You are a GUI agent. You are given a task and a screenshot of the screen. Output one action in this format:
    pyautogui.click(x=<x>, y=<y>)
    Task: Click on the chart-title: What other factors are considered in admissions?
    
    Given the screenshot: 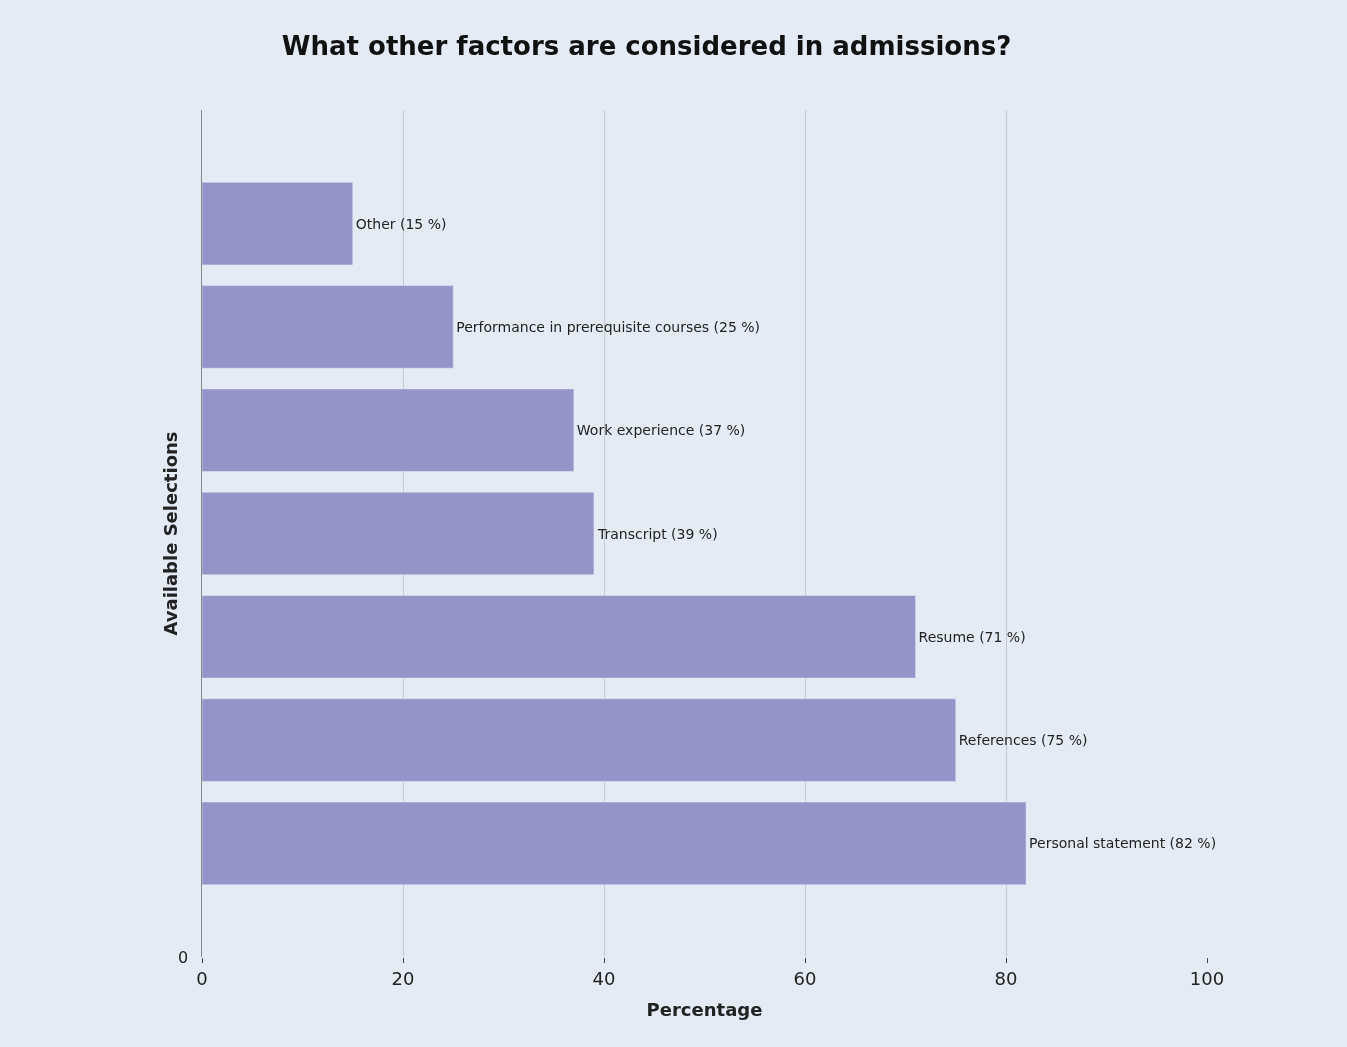 What is the action you would take?
    pyautogui.click(x=646, y=45)
    